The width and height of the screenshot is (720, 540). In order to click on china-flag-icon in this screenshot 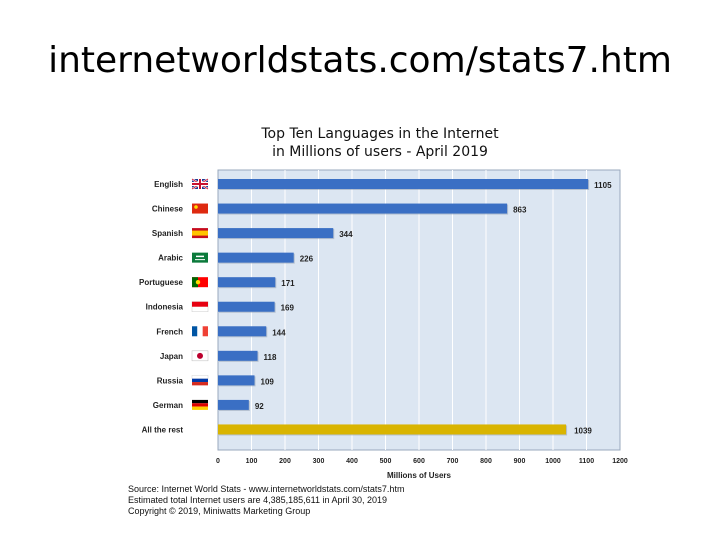, I will do `click(200, 208)`.